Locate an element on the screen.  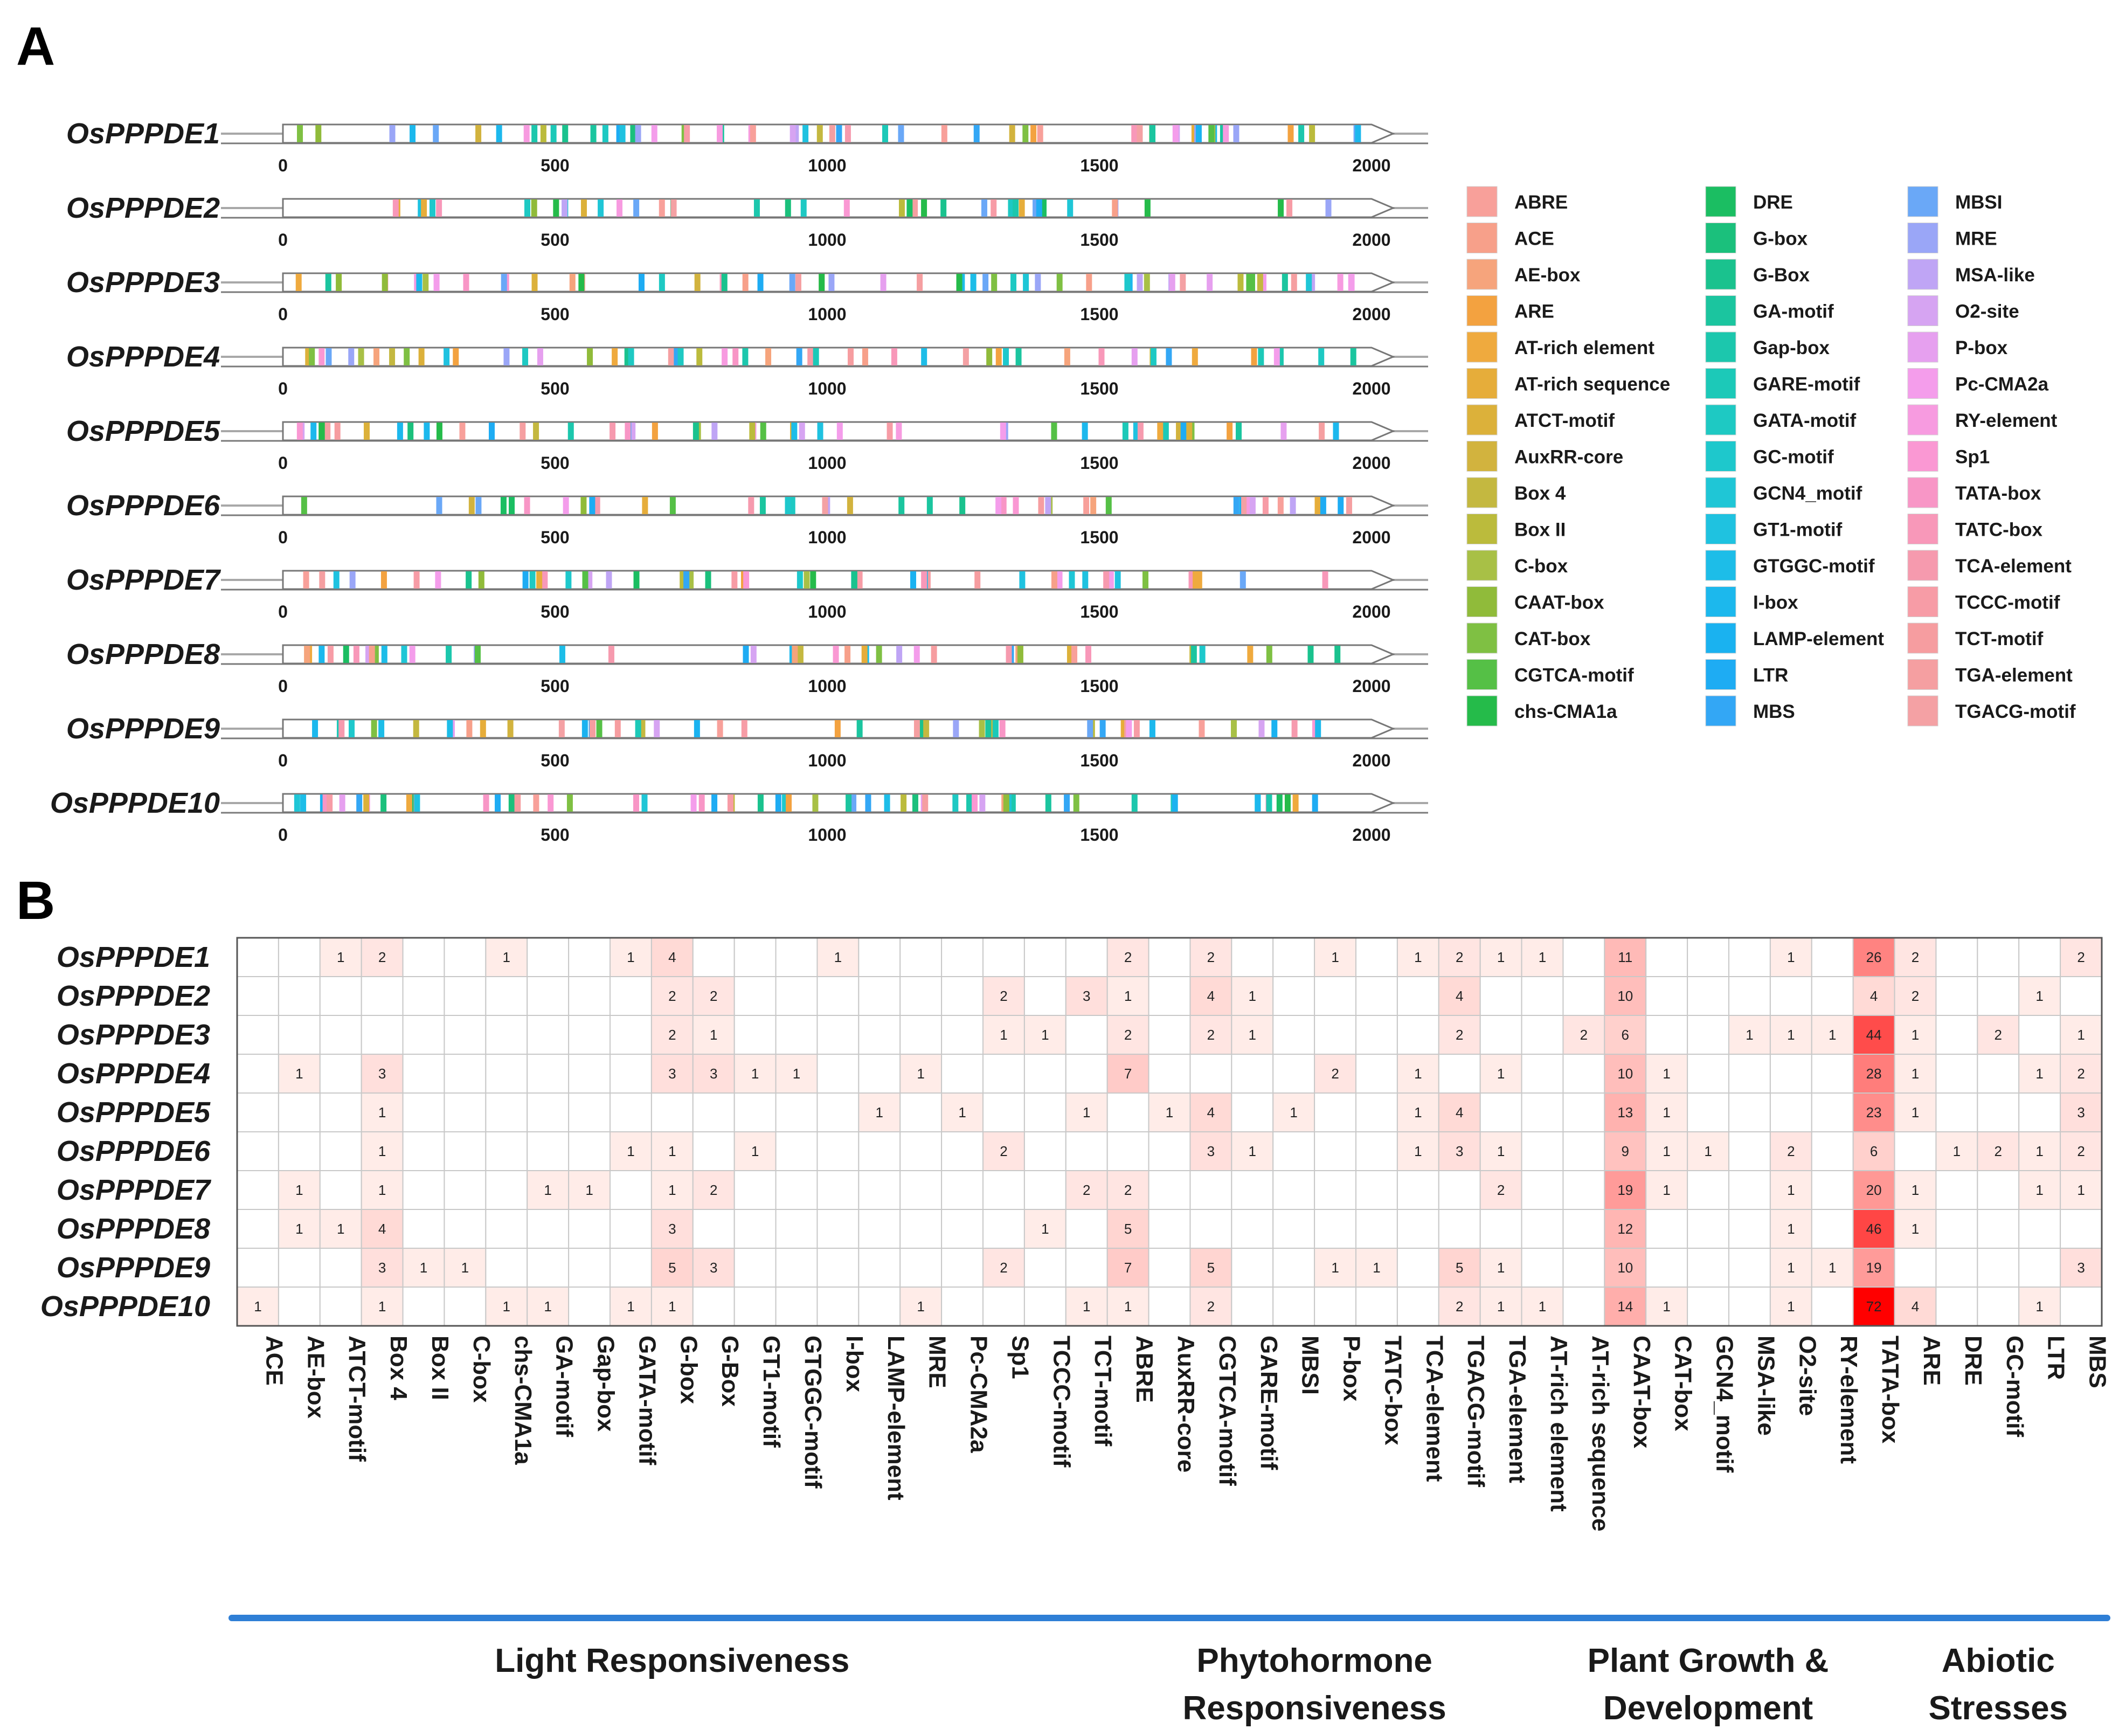
cell-value: 6 is located at coordinates (1874, 1151).